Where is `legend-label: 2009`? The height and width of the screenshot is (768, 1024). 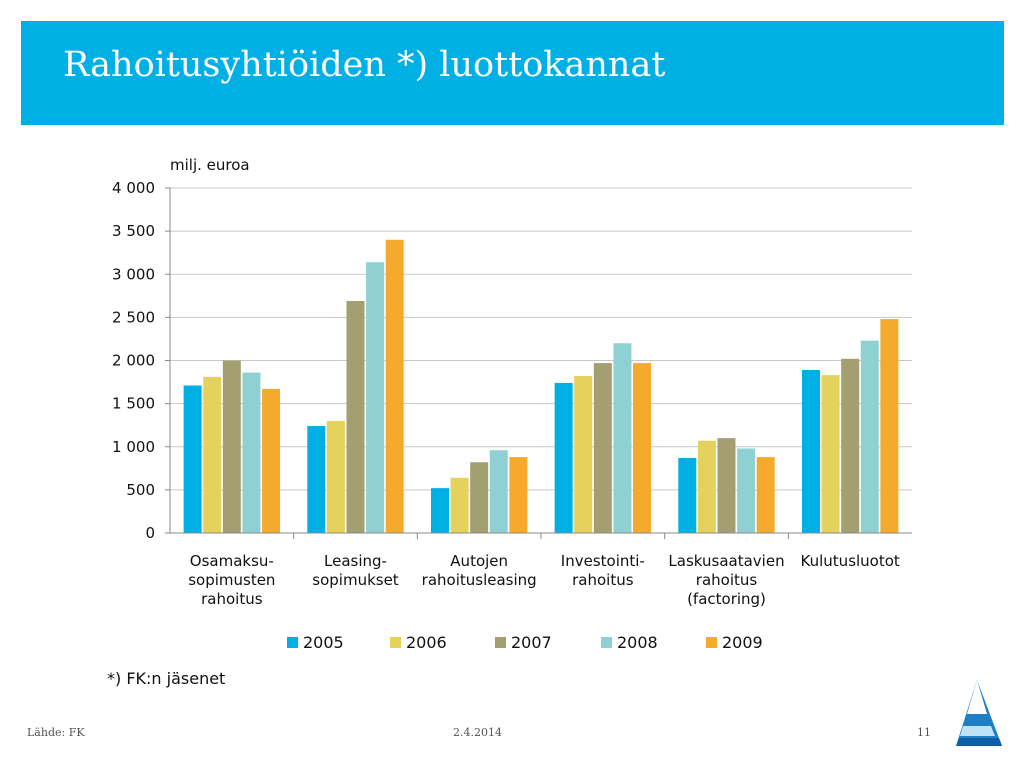 legend-label: 2009 is located at coordinates (742, 642).